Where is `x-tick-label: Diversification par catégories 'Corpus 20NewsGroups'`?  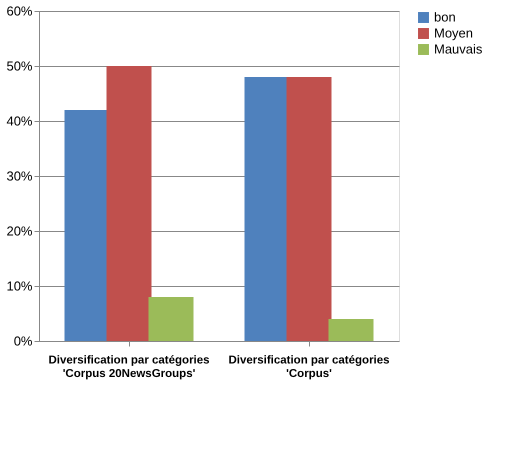
x-tick-label: Diversification par catégories 'Corpus 20NewsGroups' is located at coordinates (129, 367).